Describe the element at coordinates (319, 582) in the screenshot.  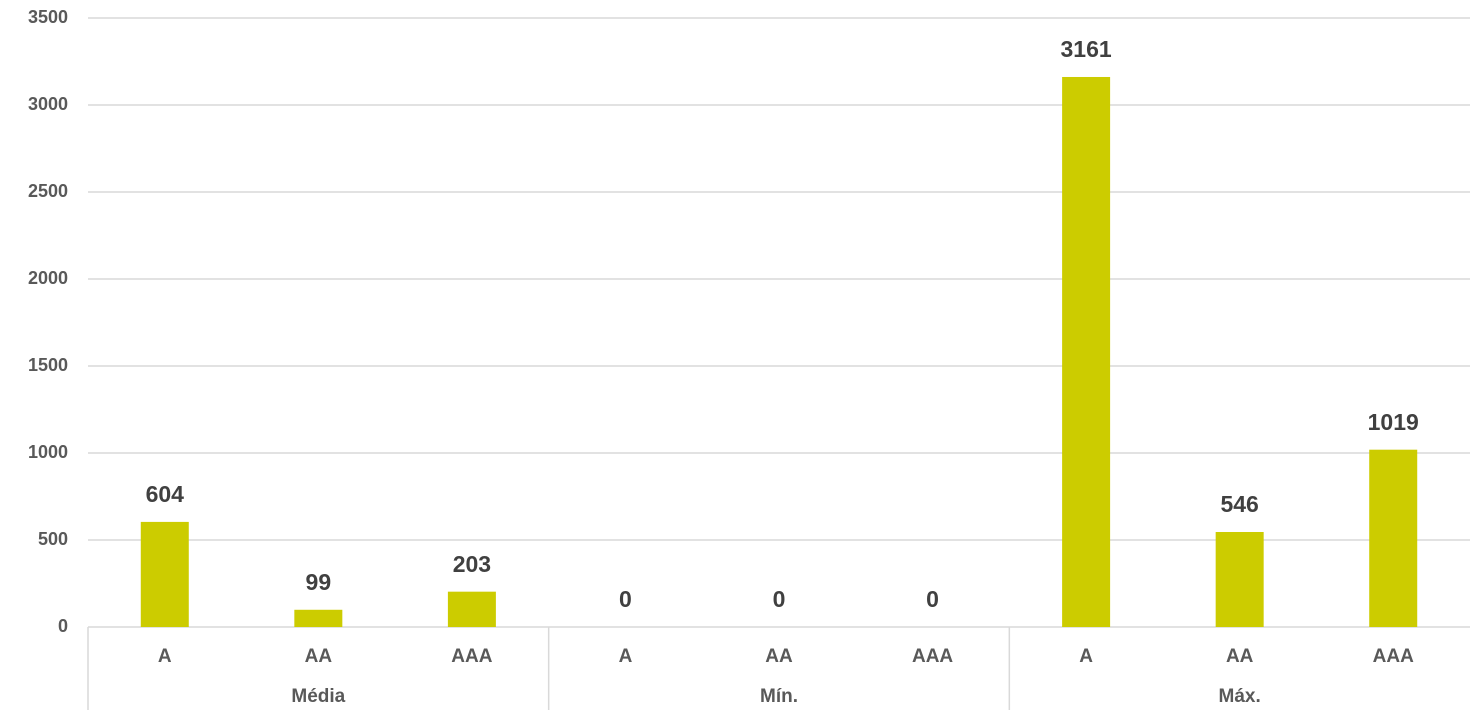
I see `value-label: 99` at that location.